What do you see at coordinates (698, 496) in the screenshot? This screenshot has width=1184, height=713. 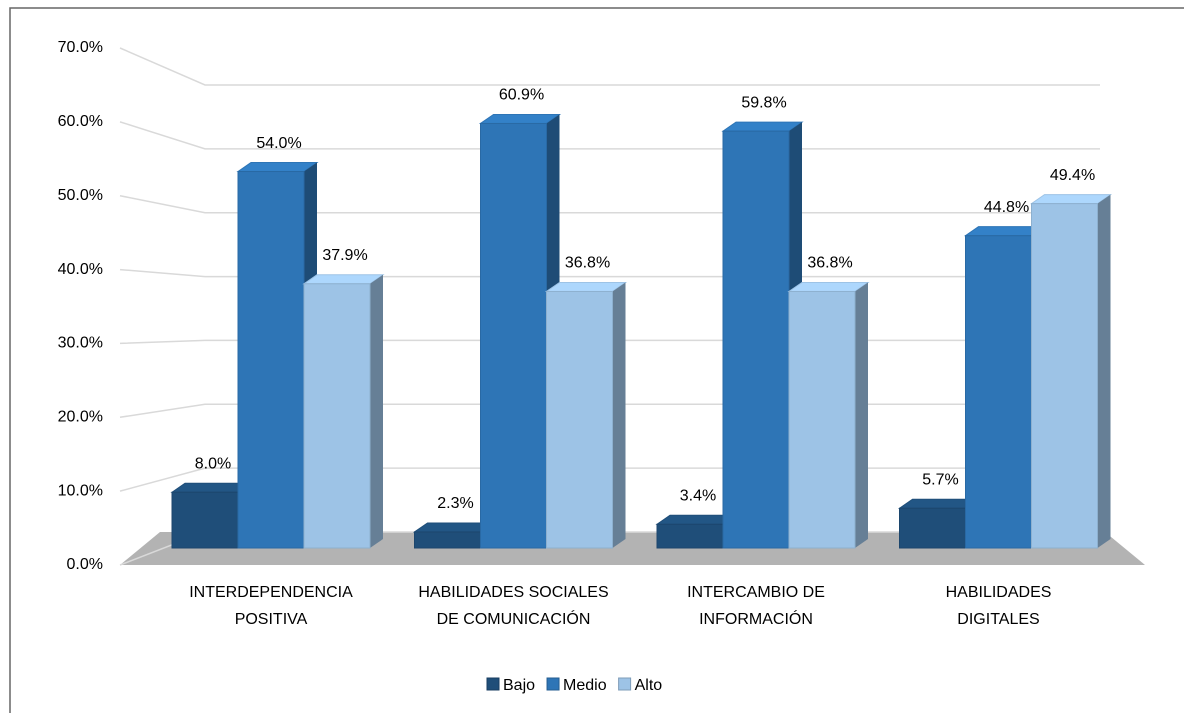 I see `data-label: 3.4%` at bounding box center [698, 496].